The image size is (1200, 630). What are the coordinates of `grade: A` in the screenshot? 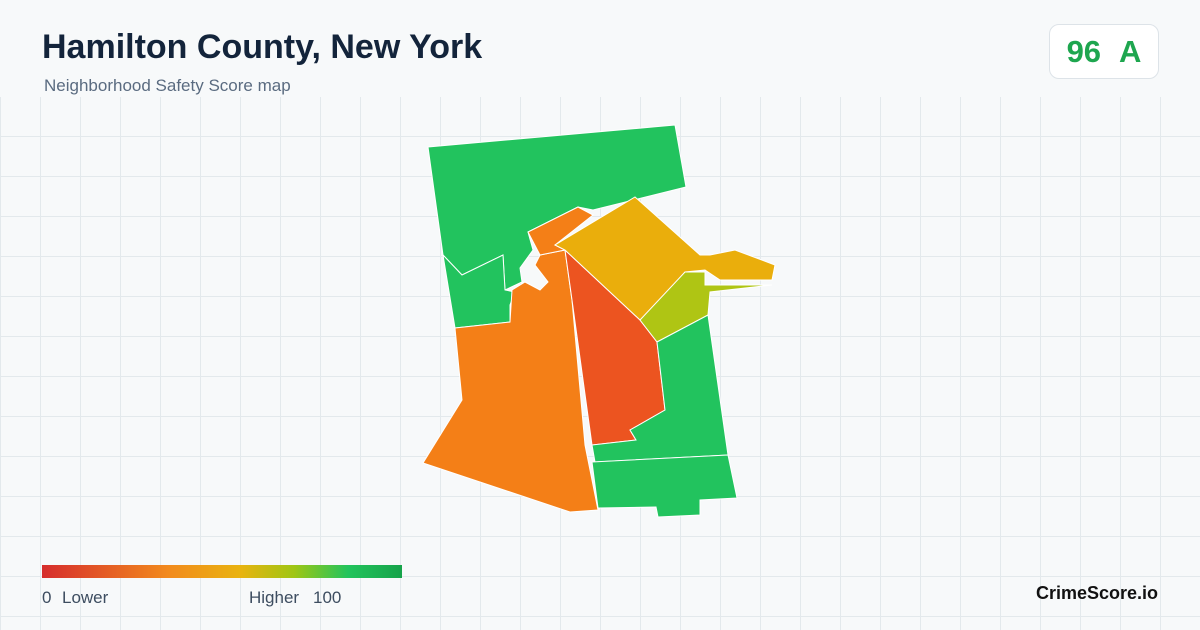 It's located at (1130, 51).